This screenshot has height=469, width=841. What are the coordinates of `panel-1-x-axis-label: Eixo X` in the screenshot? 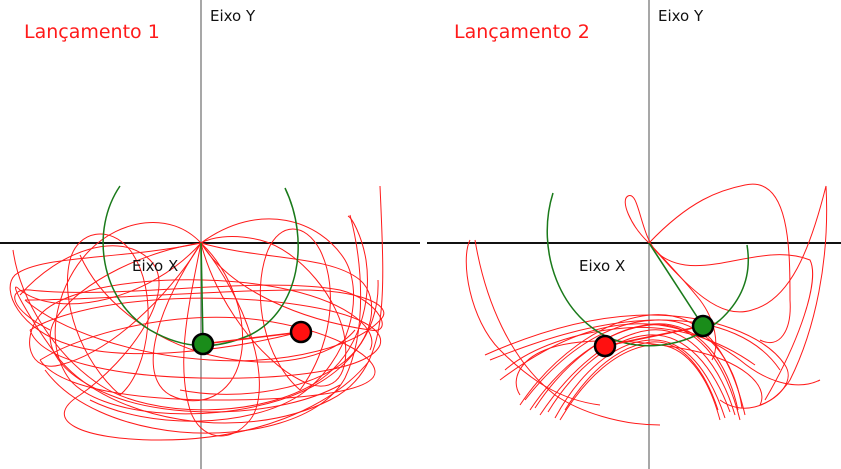 It's located at (155, 266).